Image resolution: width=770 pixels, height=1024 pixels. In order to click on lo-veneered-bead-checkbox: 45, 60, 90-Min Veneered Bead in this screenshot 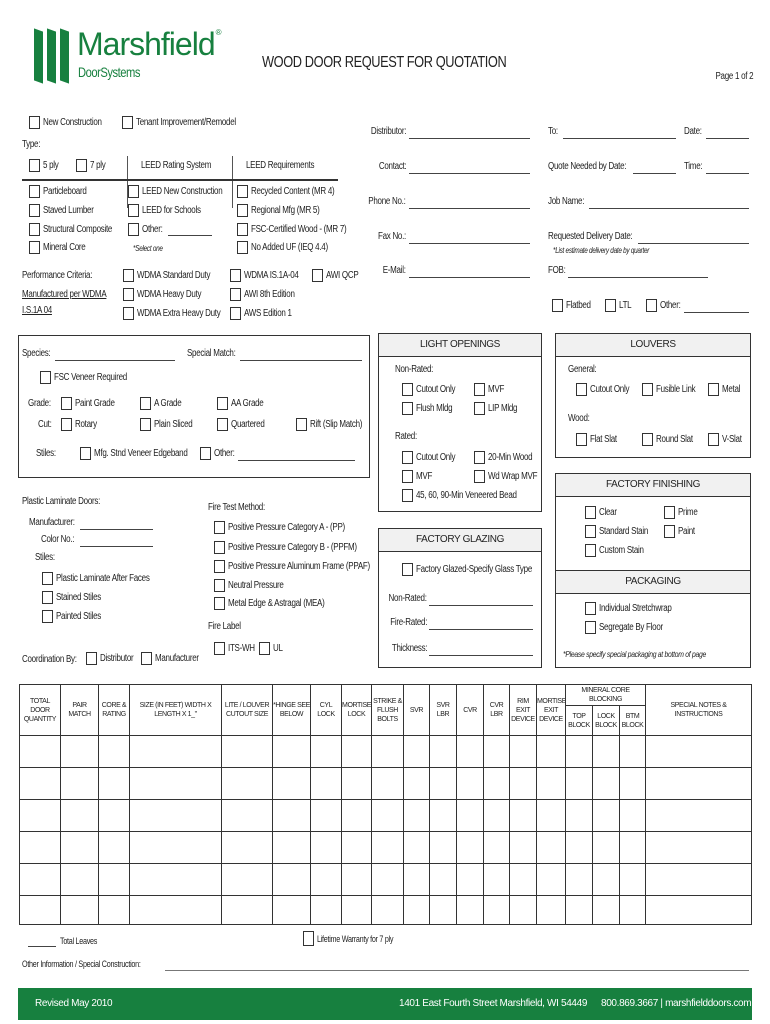, I will do `click(472, 495)`.